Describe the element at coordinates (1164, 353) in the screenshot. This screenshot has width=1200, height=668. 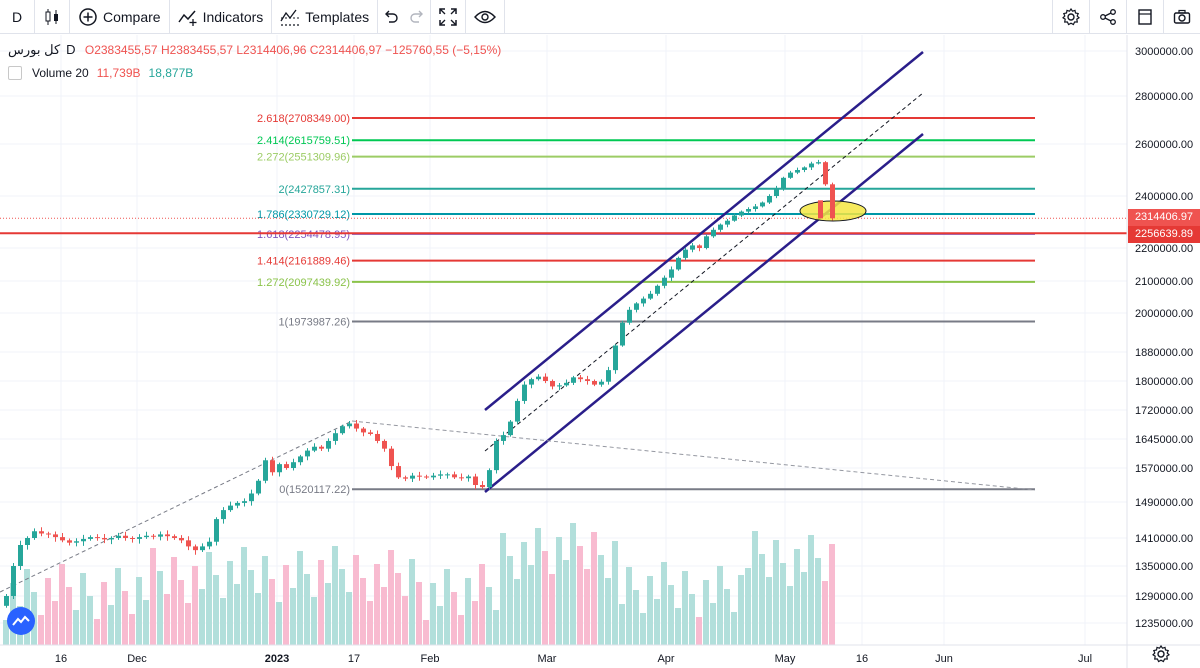
I see `y-tick-label: 1880000.00` at that location.